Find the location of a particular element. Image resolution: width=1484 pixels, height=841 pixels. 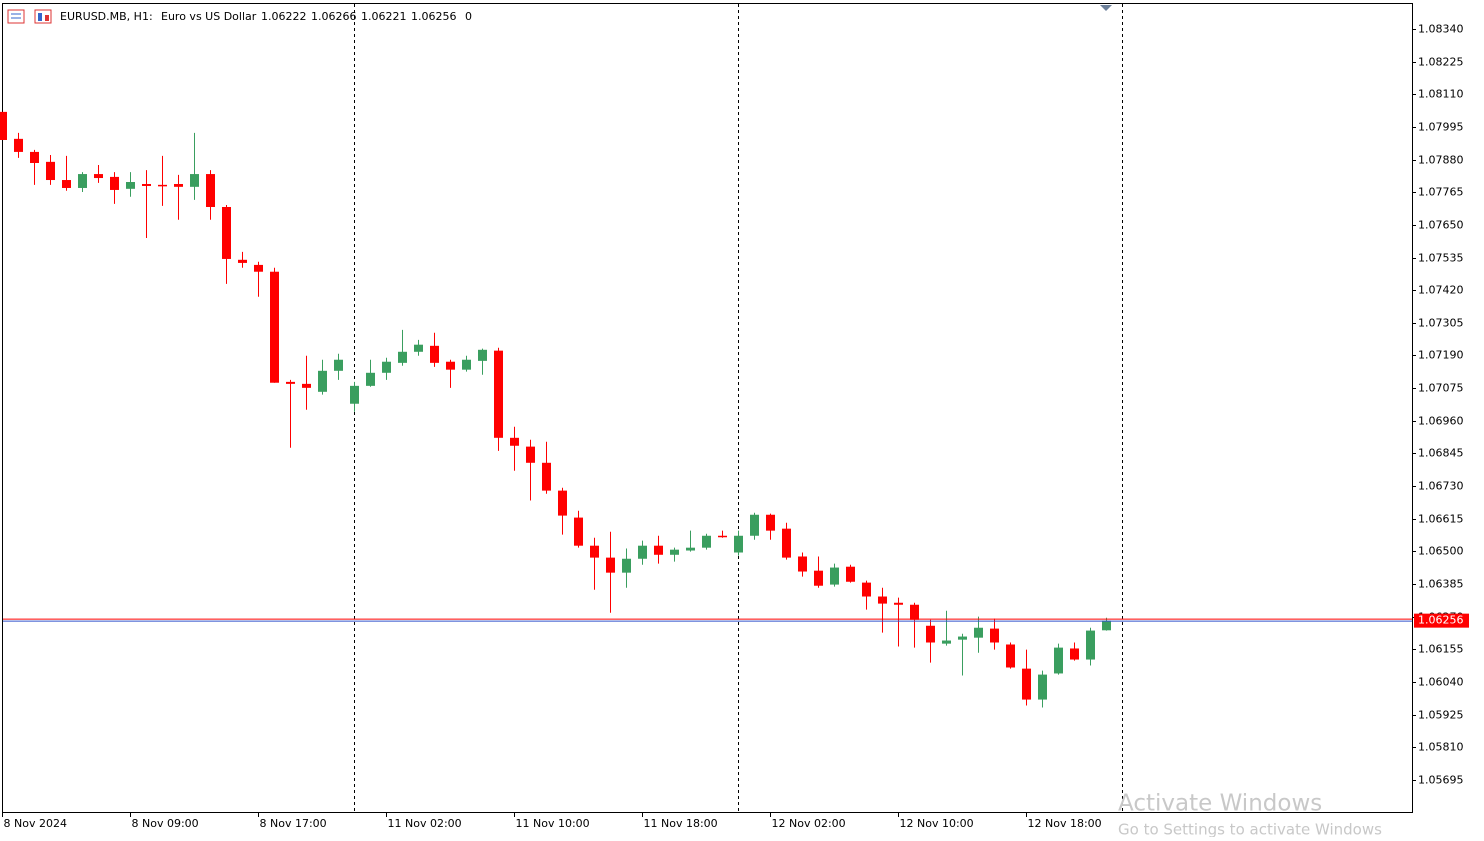

y-tick-label: 1.06730 is located at coordinates (1441, 486).